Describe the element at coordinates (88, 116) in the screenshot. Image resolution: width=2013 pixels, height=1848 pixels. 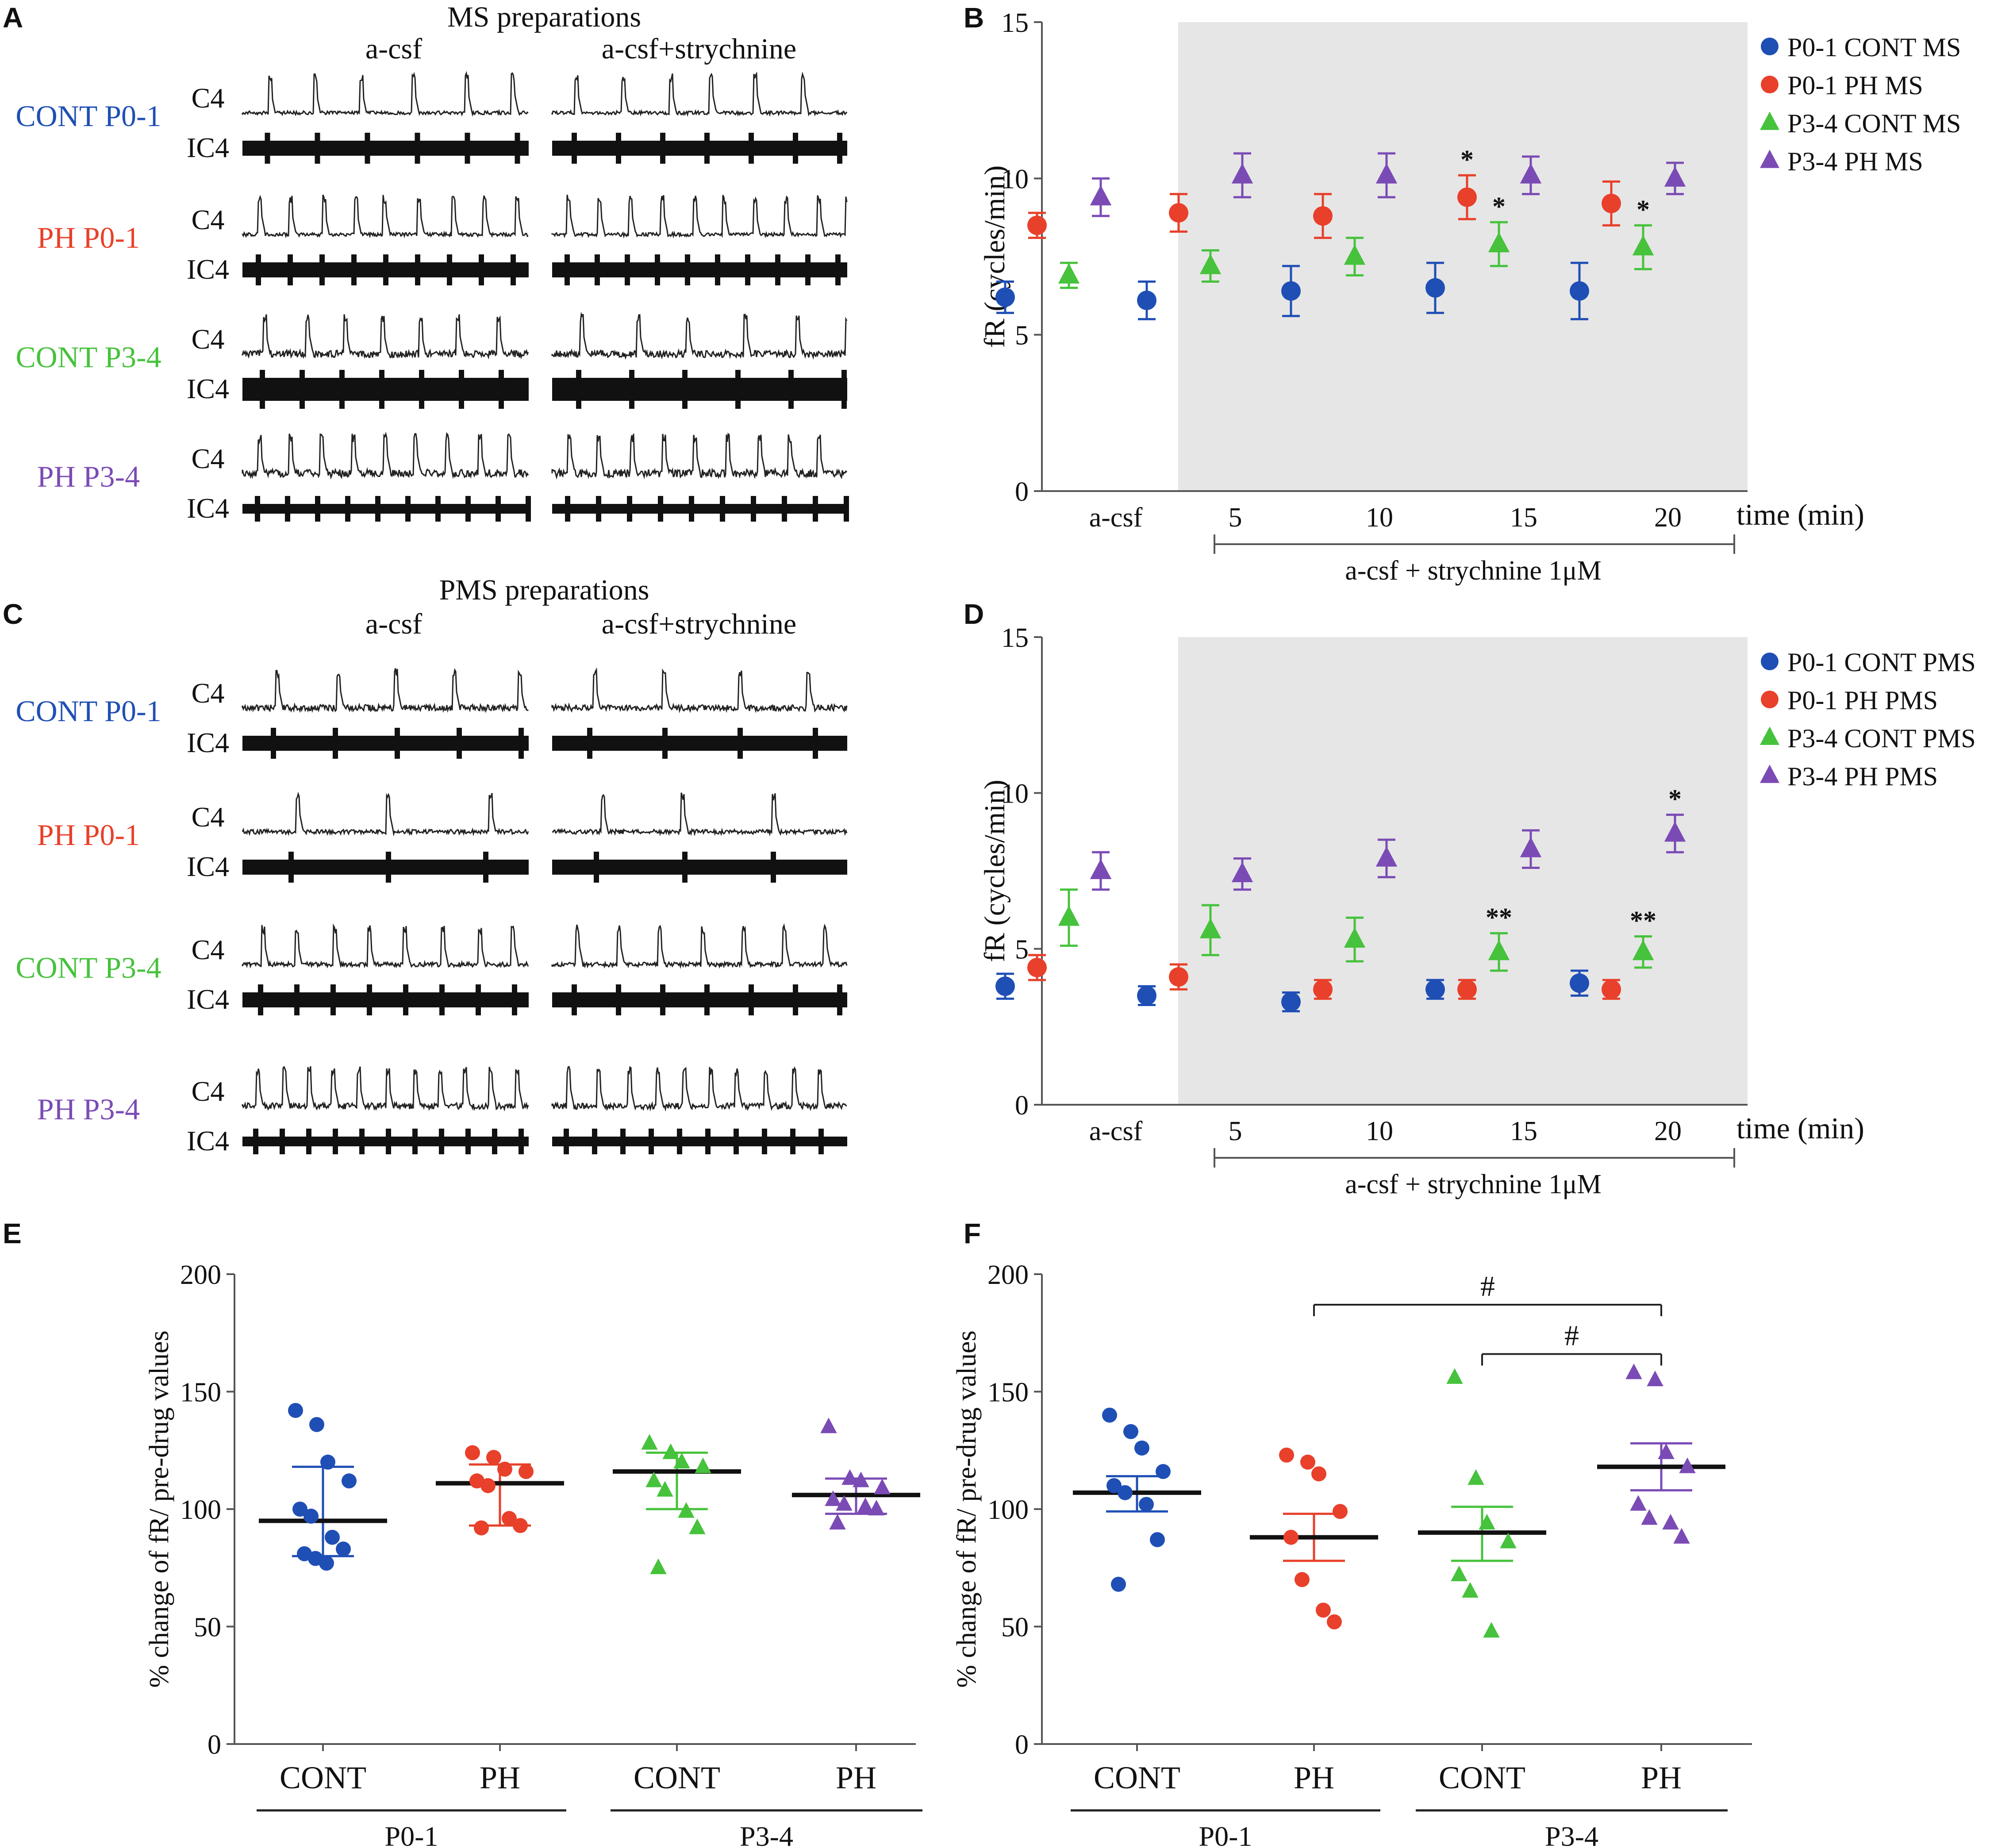
I see `trace-row-label: CONT P0-1` at that location.